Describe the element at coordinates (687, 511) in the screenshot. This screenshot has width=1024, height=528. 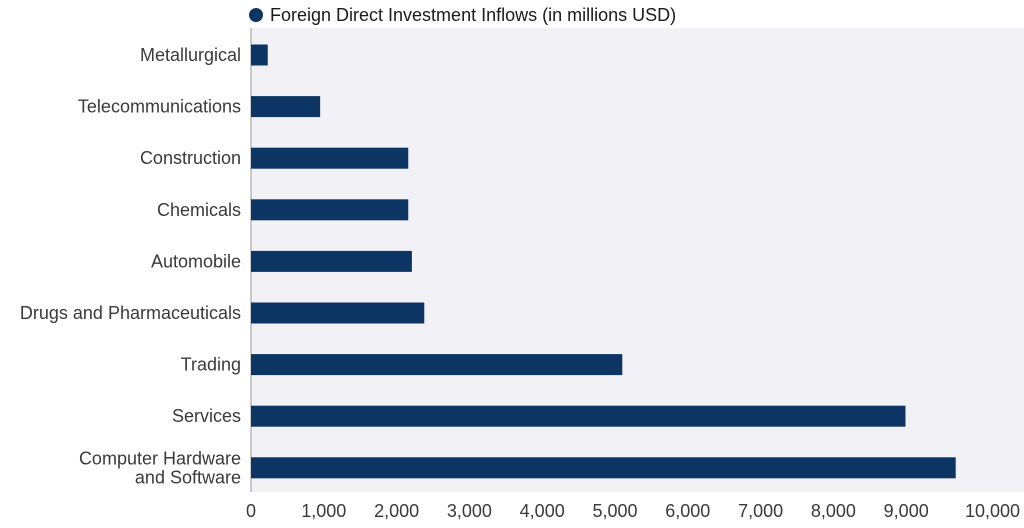
I see `x-tick-label: 6,000` at that location.